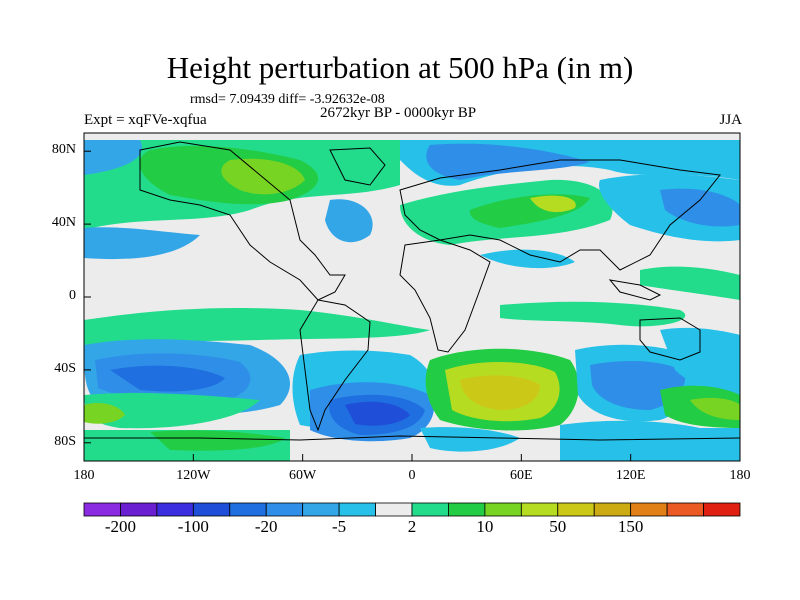 The width and height of the screenshot is (800, 600). I want to click on lat-tick-label: 80S, so click(65, 441).